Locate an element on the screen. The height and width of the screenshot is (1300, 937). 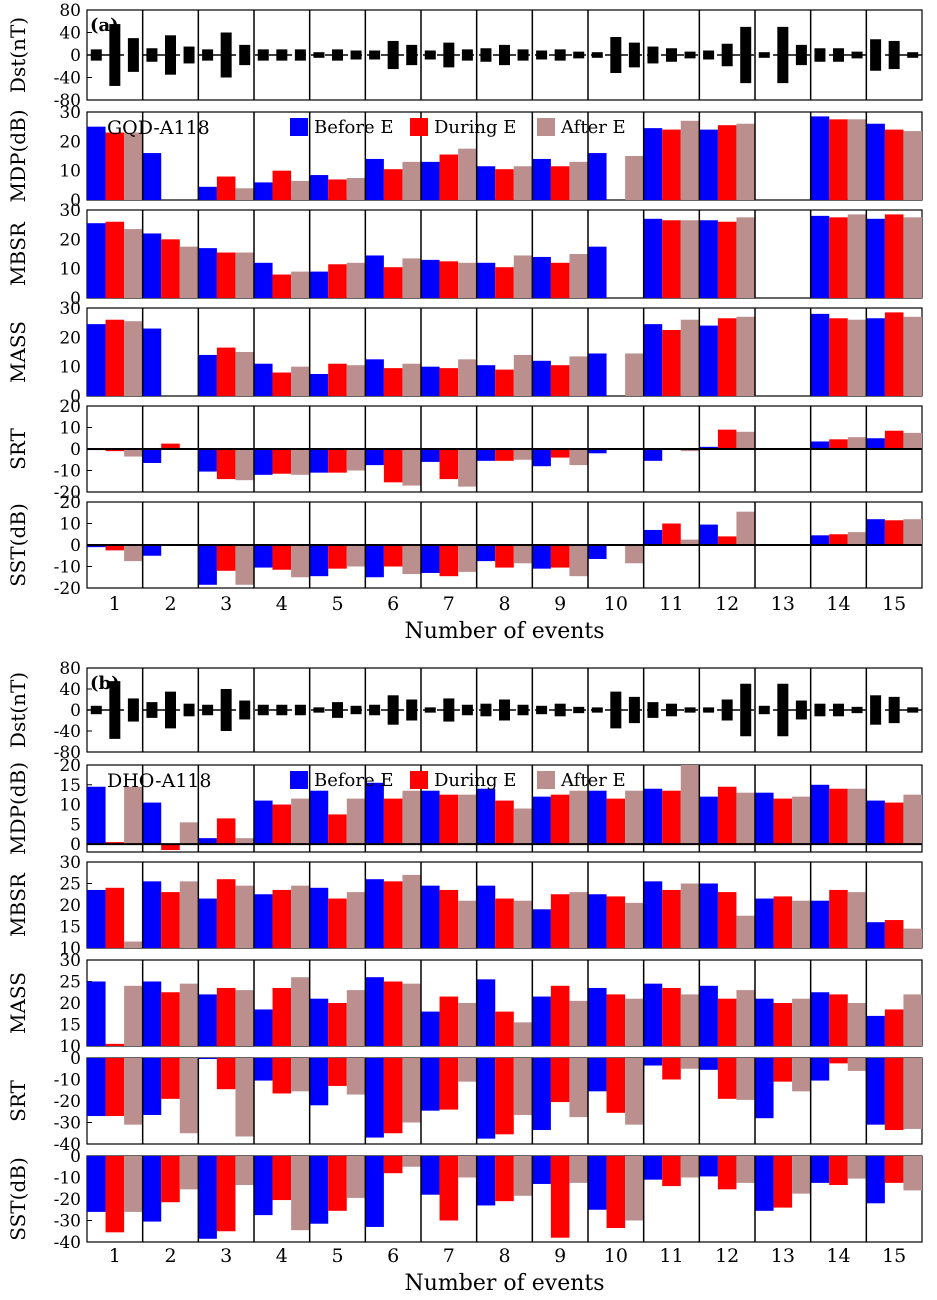
figb-mbsr-tick-label: 15 is located at coordinates (70, 928).